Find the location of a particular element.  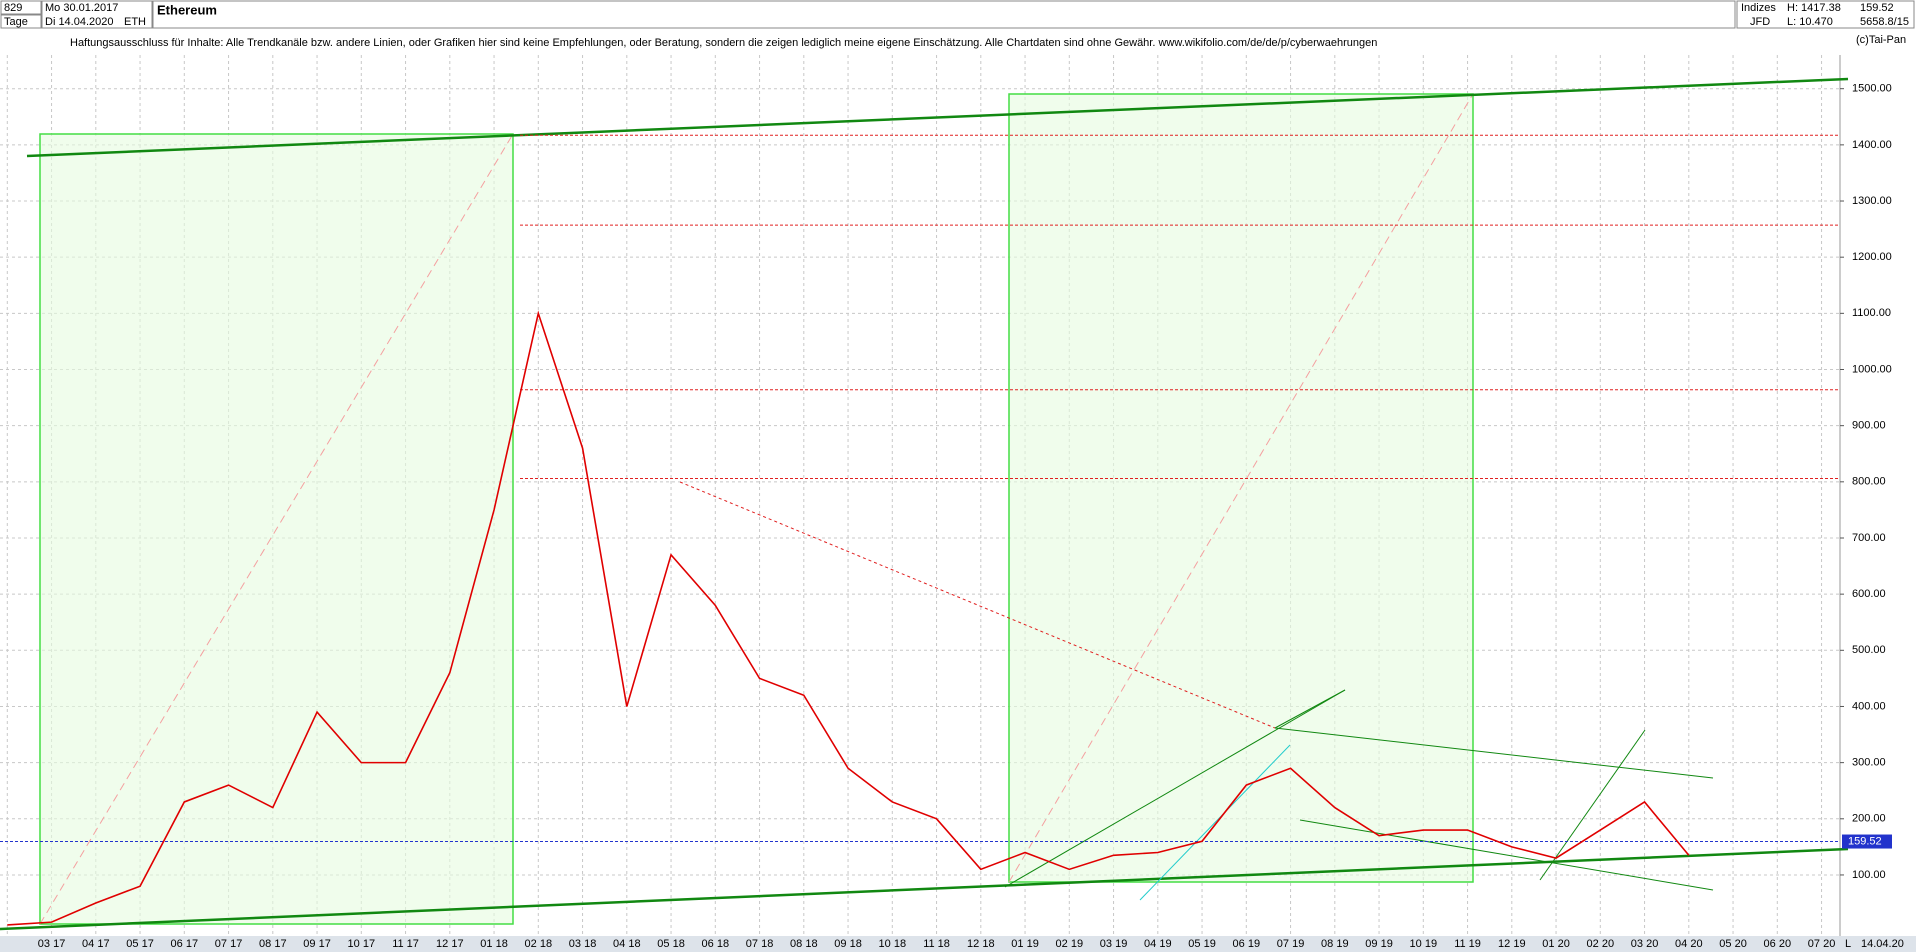

x-tick-label: 03 20 is located at coordinates (1645, 944).